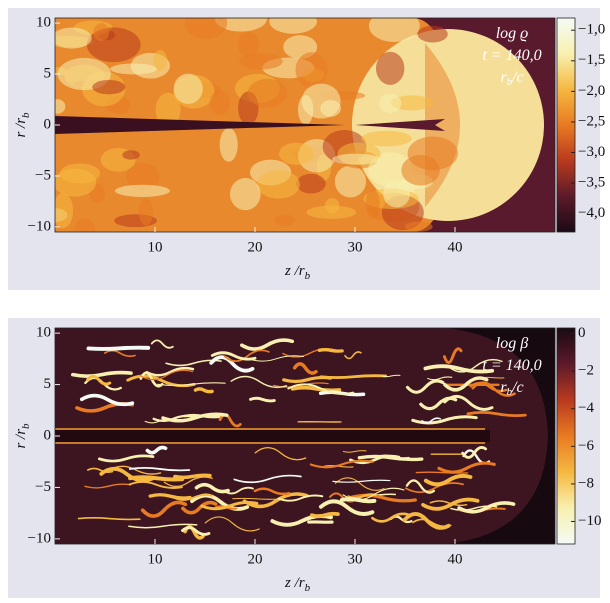 This screenshot has width=610, height=603. I want to click on colorbar-tick-label: −10, so click(589, 521).